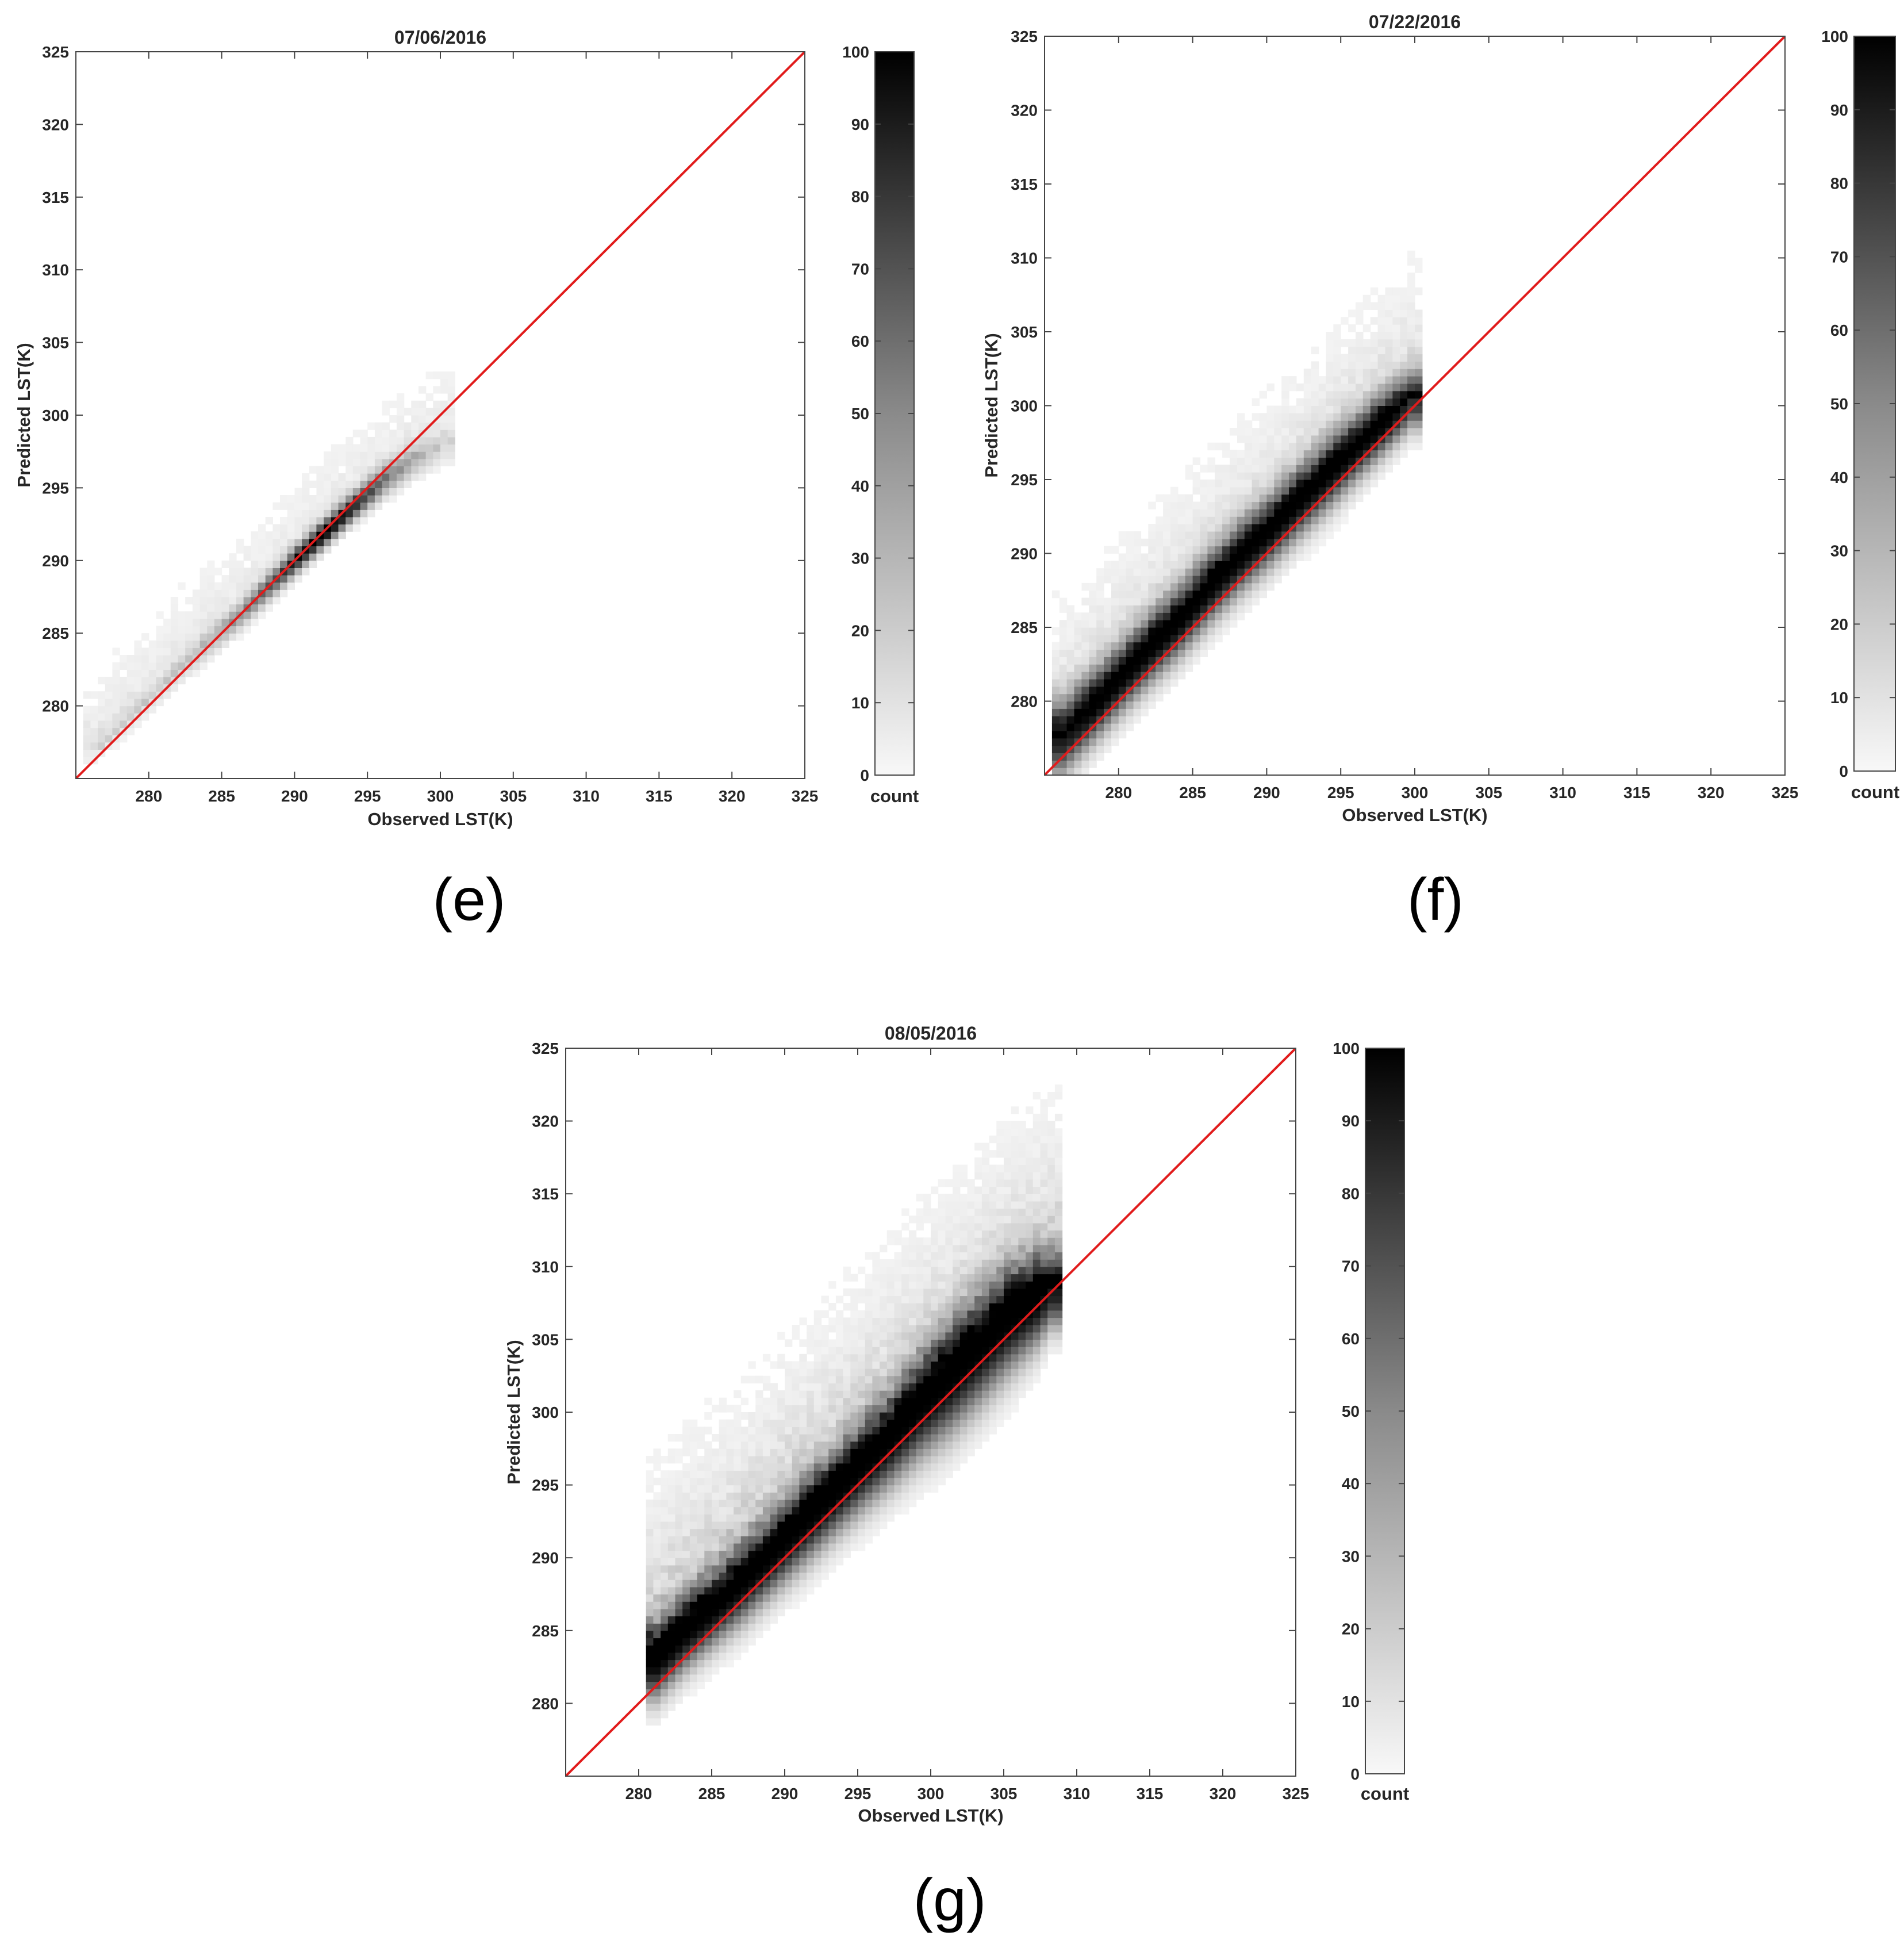  I want to click on colorbar-tick-label: 70, so click(1351, 1266).